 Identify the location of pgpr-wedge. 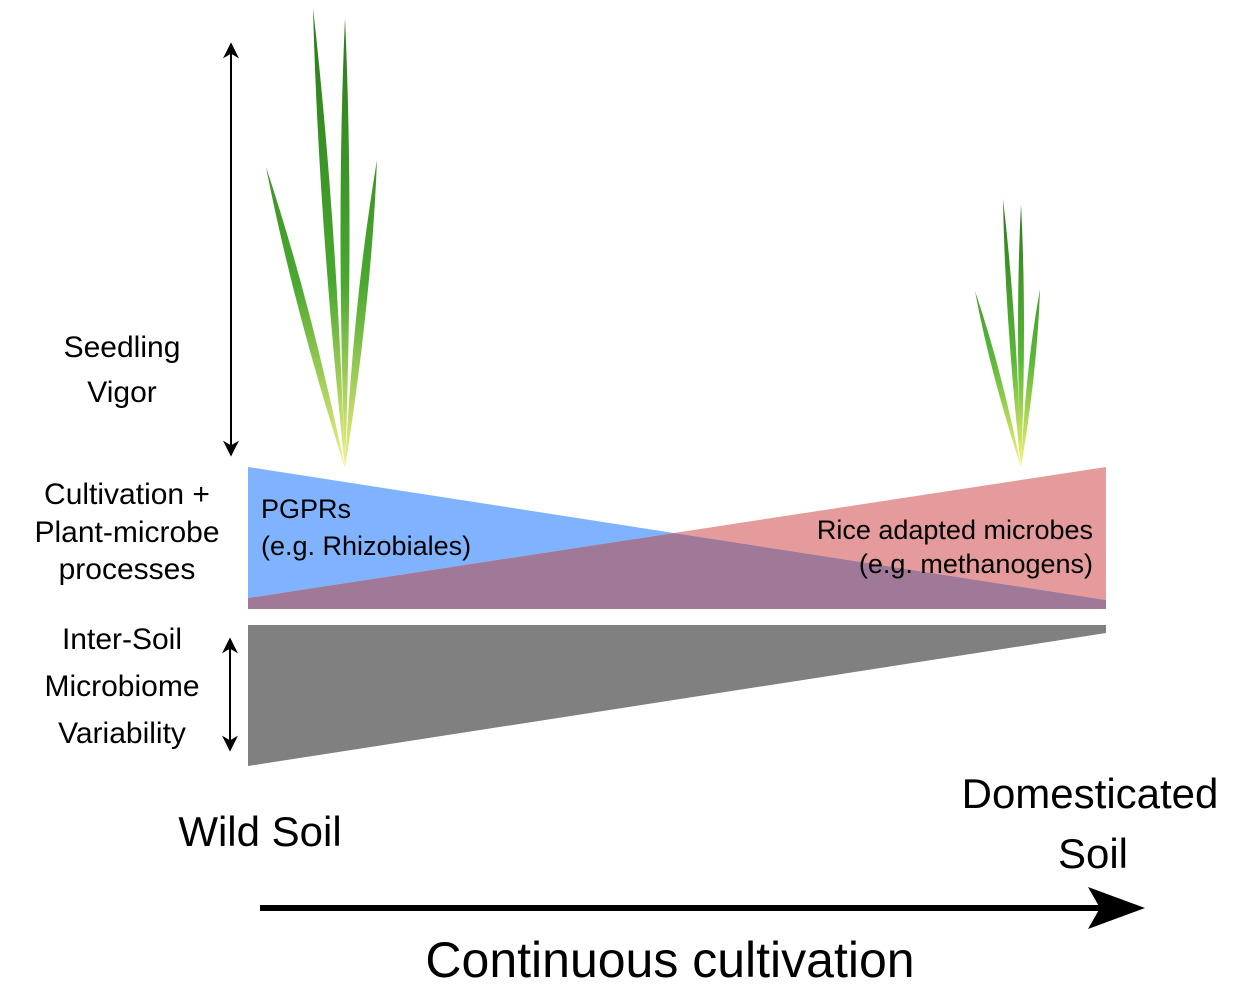
(461, 532).